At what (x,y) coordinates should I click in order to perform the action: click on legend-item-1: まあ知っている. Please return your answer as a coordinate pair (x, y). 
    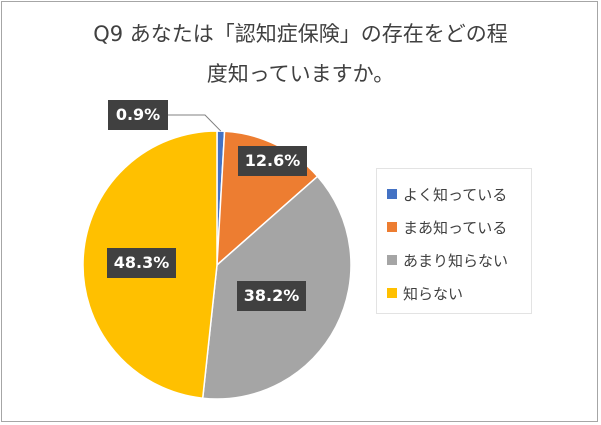
    Looking at the image, I should click on (447, 227).